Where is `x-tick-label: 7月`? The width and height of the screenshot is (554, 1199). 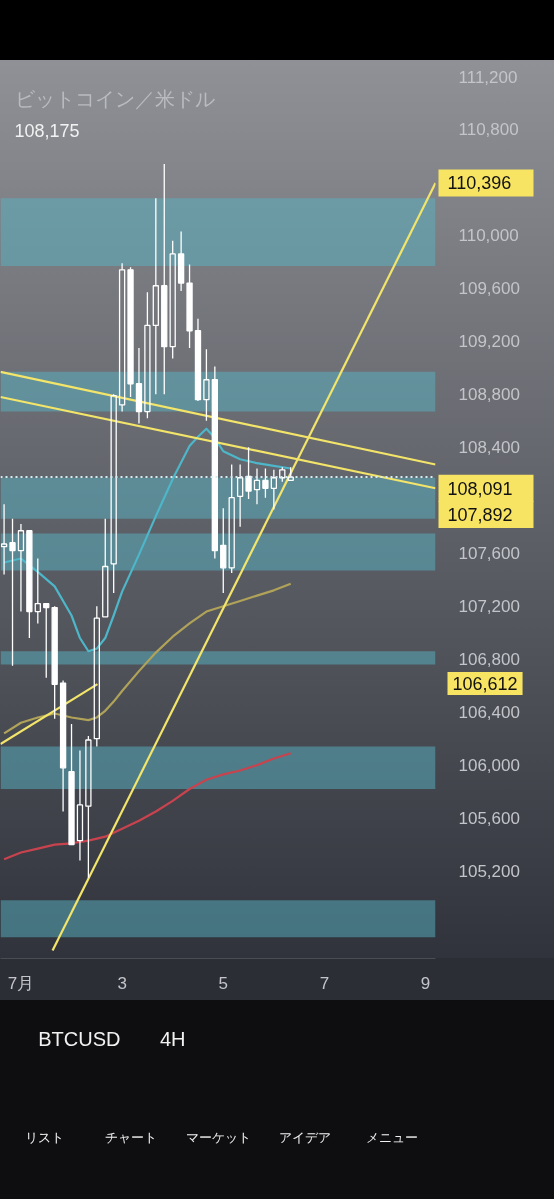 x-tick-label: 7月 is located at coordinates (21, 983).